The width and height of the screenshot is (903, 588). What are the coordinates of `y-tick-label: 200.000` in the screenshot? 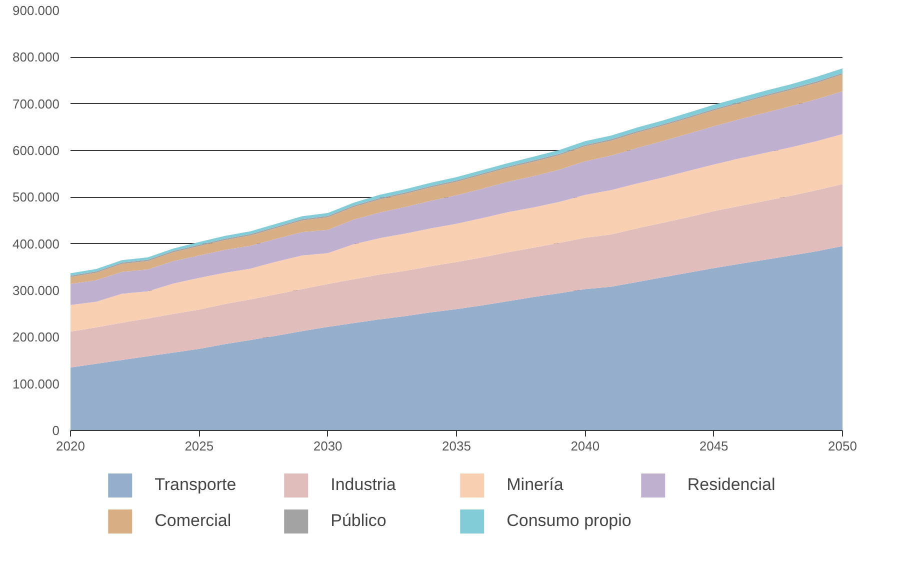 It's located at (36, 337).